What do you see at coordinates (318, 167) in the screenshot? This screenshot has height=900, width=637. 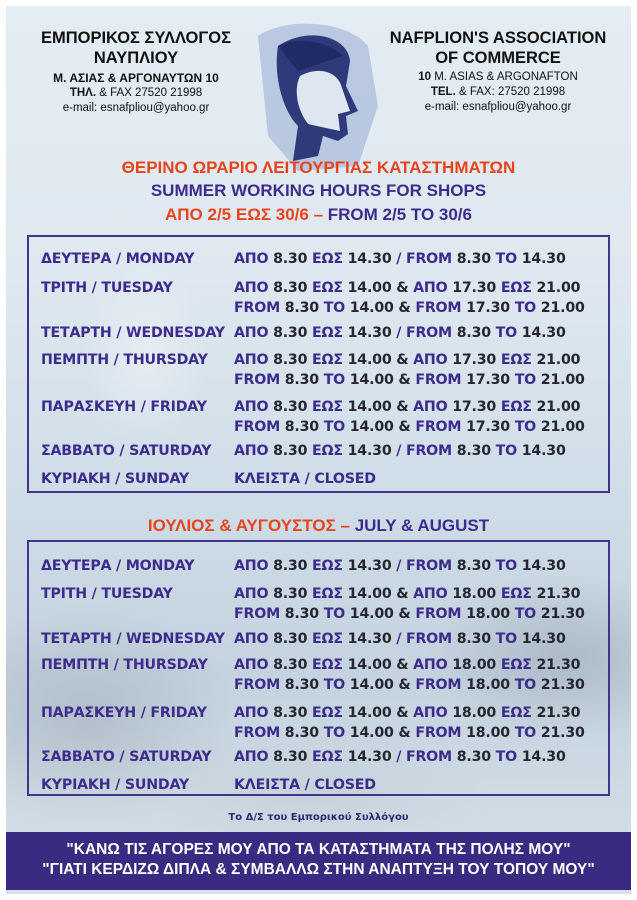 I see `title-greek: ΘΕΡΙΝΟ ΩΡΑΡΙΟ ΛΕΙΤΟΥΡΓΙΑΣ ΚΑΤΑΣΤΗΜΑΤΩΝ` at bounding box center [318, 167].